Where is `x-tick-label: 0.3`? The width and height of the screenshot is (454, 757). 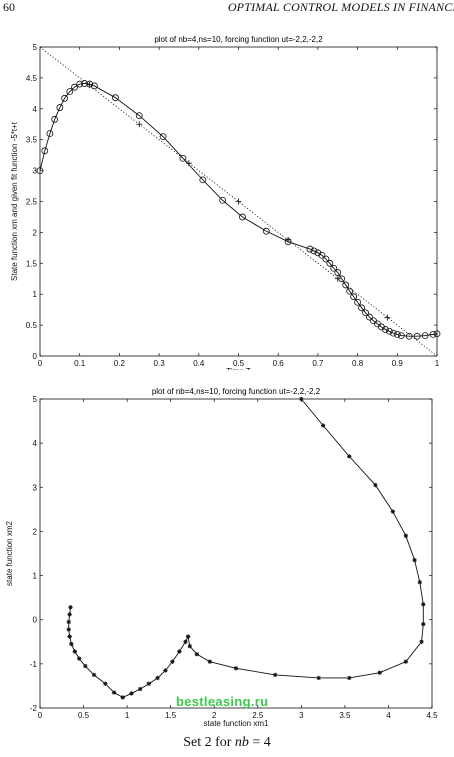 x-tick-label: 0.3 is located at coordinates (160, 363).